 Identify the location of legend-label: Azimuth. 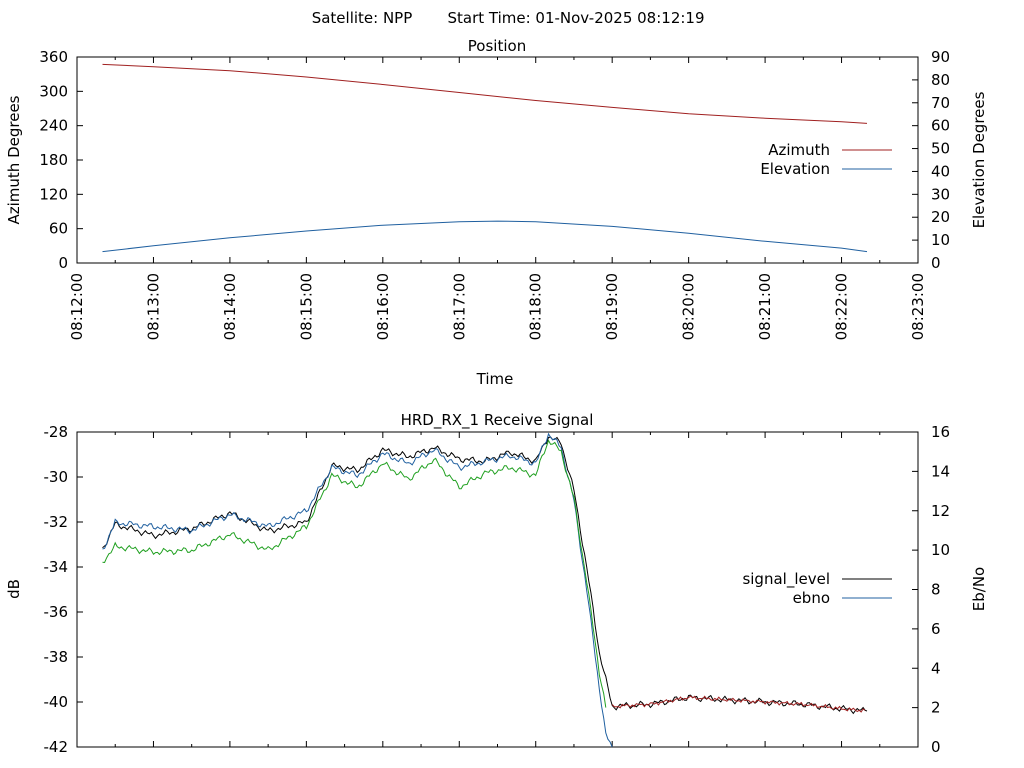
(799, 150).